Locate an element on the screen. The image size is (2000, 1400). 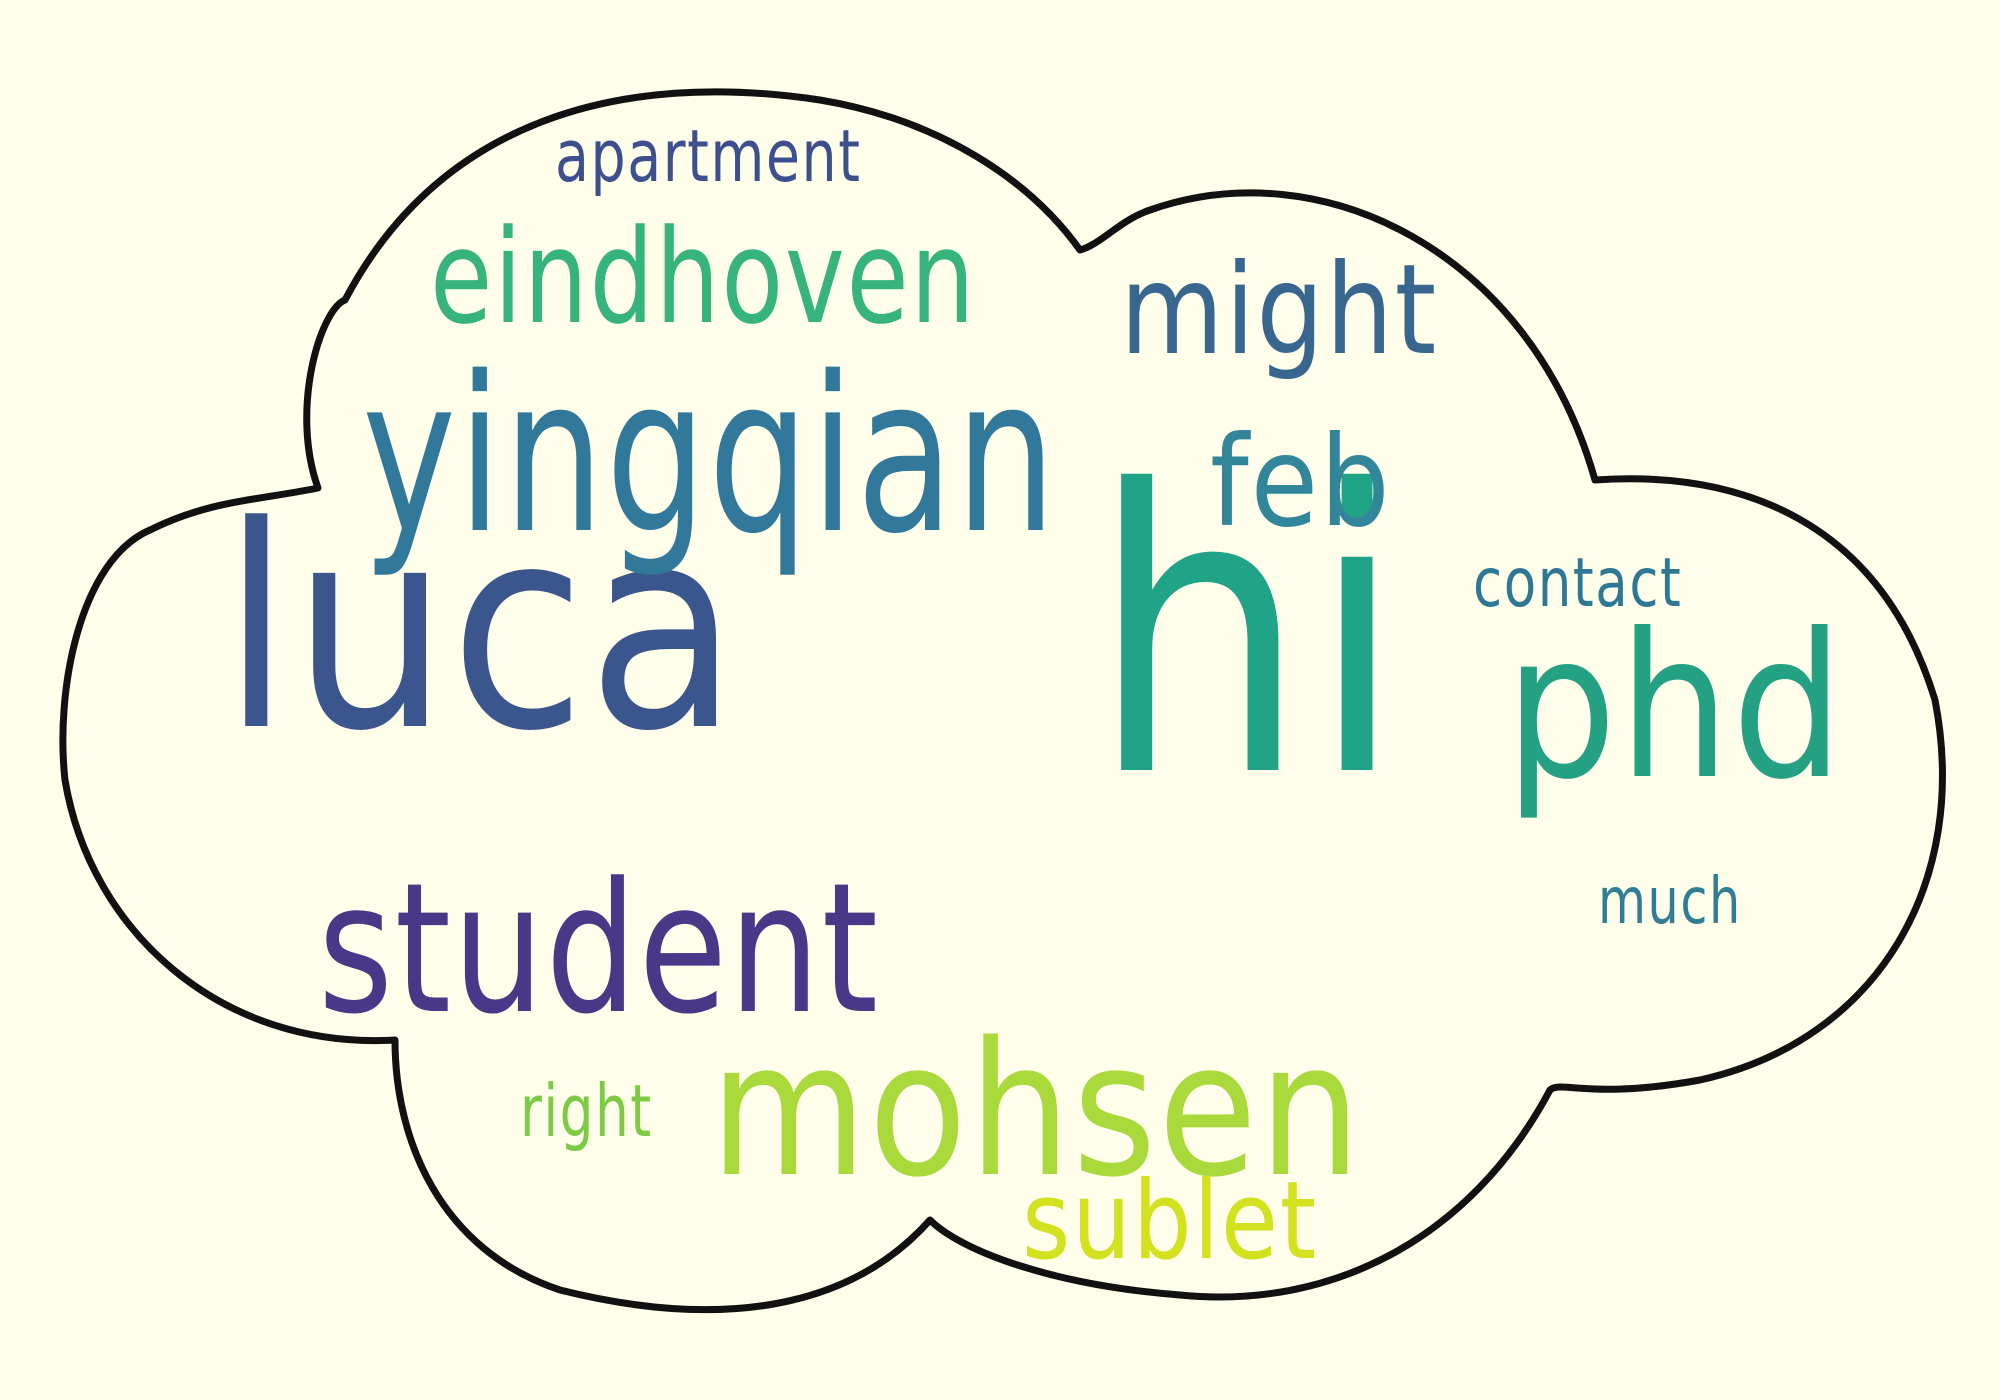
word-phd: phd is located at coordinates (1675, 707).